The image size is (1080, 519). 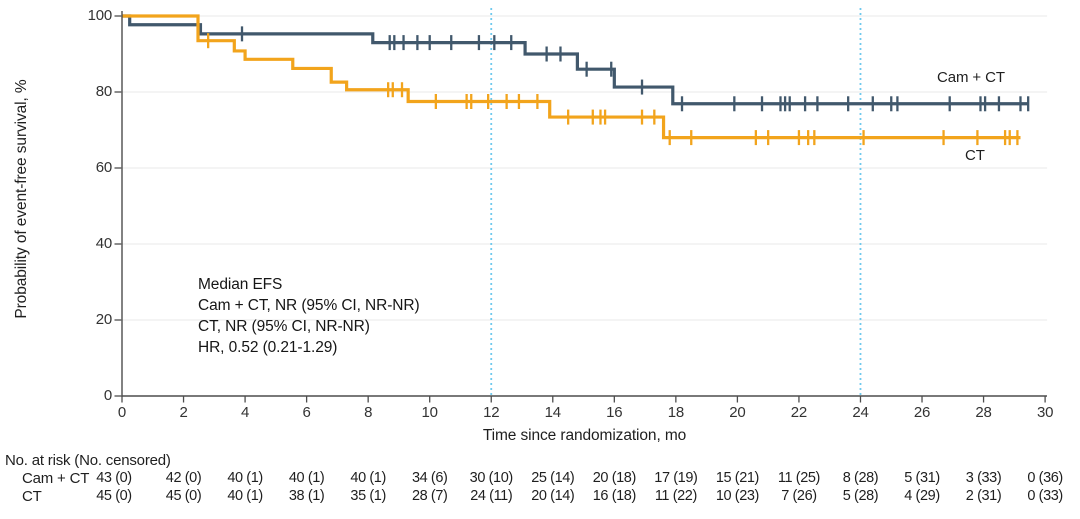 What do you see at coordinates (737, 412) in the screenshot?
I see `x-tick-label-20: 20` at bounding box center [737, 412].